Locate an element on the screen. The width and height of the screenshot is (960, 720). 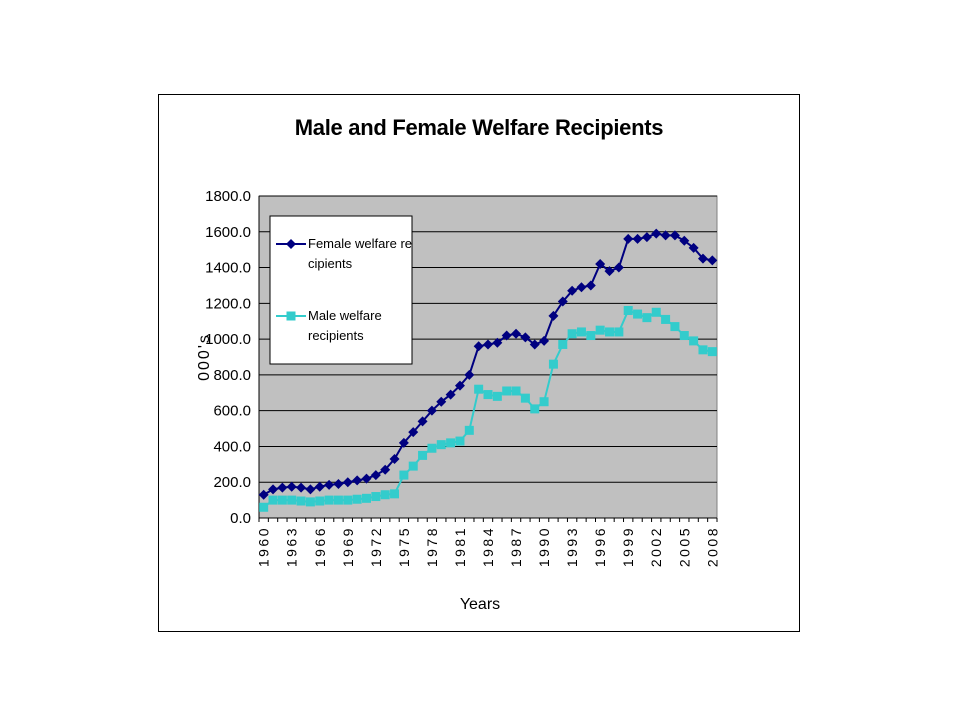
legend-box is located at coordinates (341, 290).